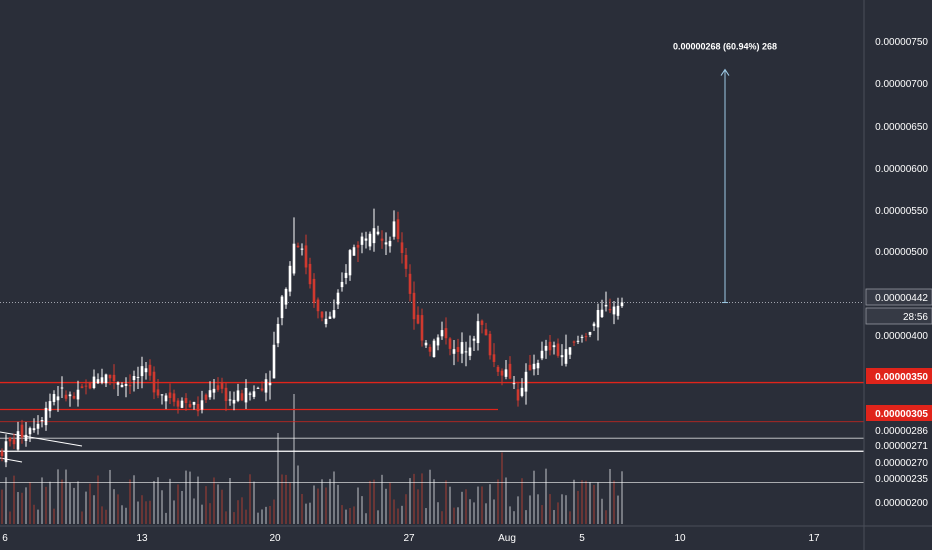 The image size is (932, 550). Describe the element at coordinates (725, 173) in the screenshot. I see `measure-annotation: 0.00000268 (60.94%) 268` at that location.